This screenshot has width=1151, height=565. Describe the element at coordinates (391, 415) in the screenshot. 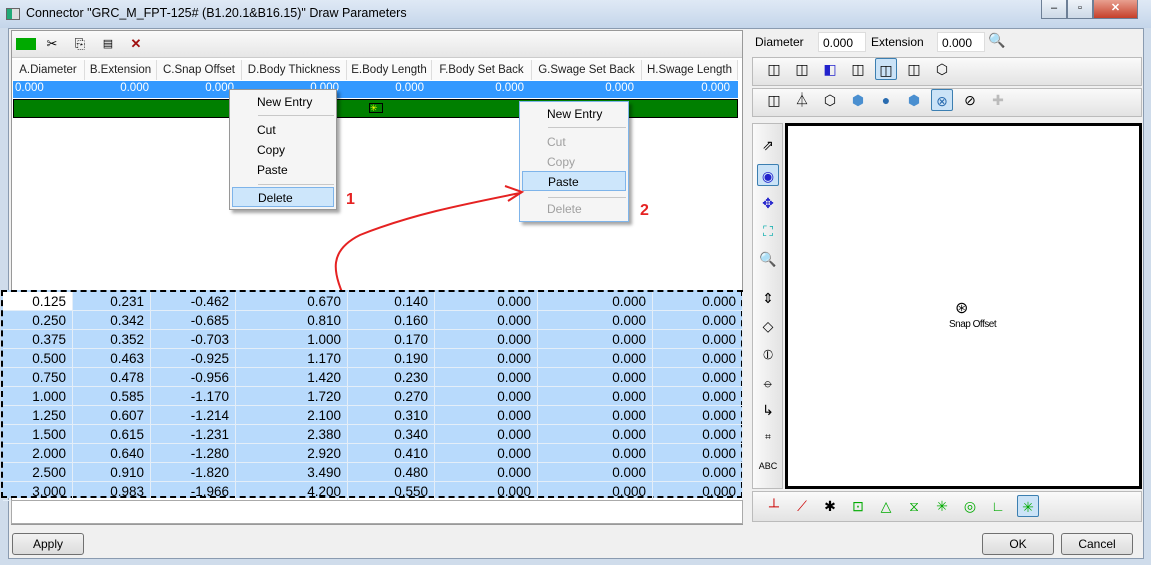

I see `pasted-cell: 0.310` at that location.